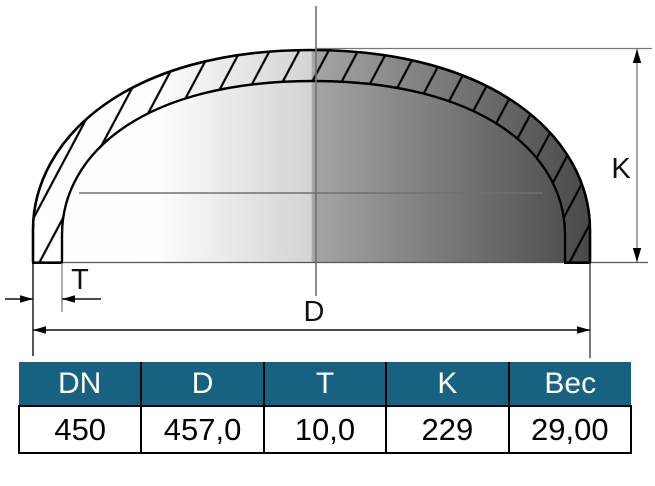 The image size is (655, 486). Describe the element at coordinates (80, 429) in the screenshot. I see `value-cell-dn: 450` at that location.